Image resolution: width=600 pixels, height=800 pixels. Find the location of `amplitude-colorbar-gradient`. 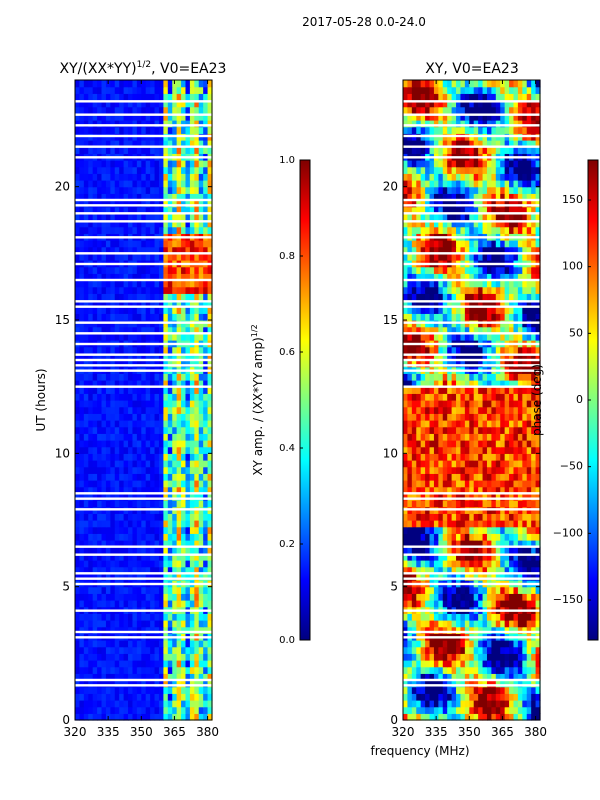

amplitude-colorbar-gradient is located at coordinates (305, 400).